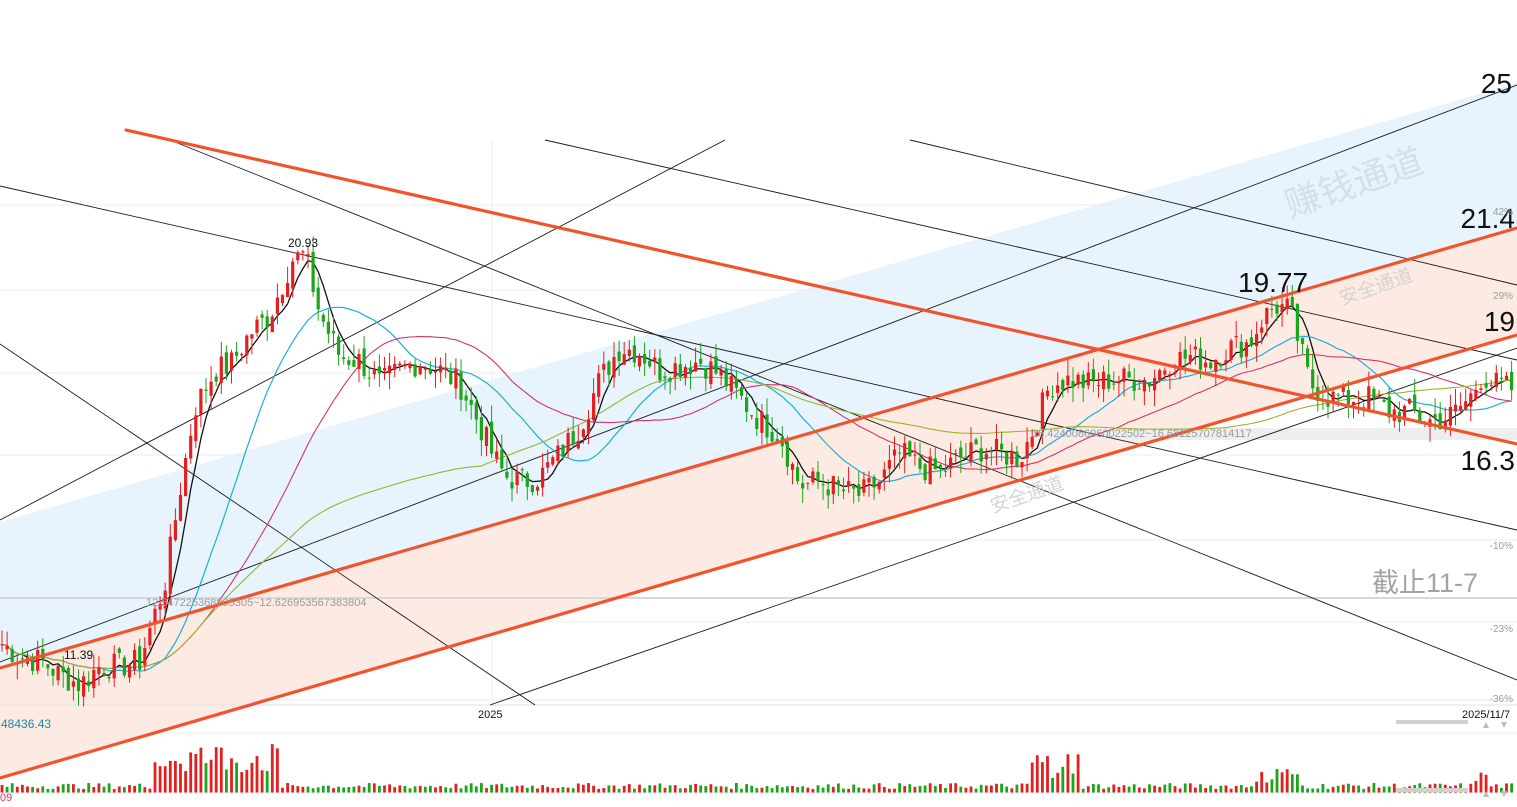 This screenshot has width=1517, height=807. I want to click on scroll-markers, so click(1451, 758).